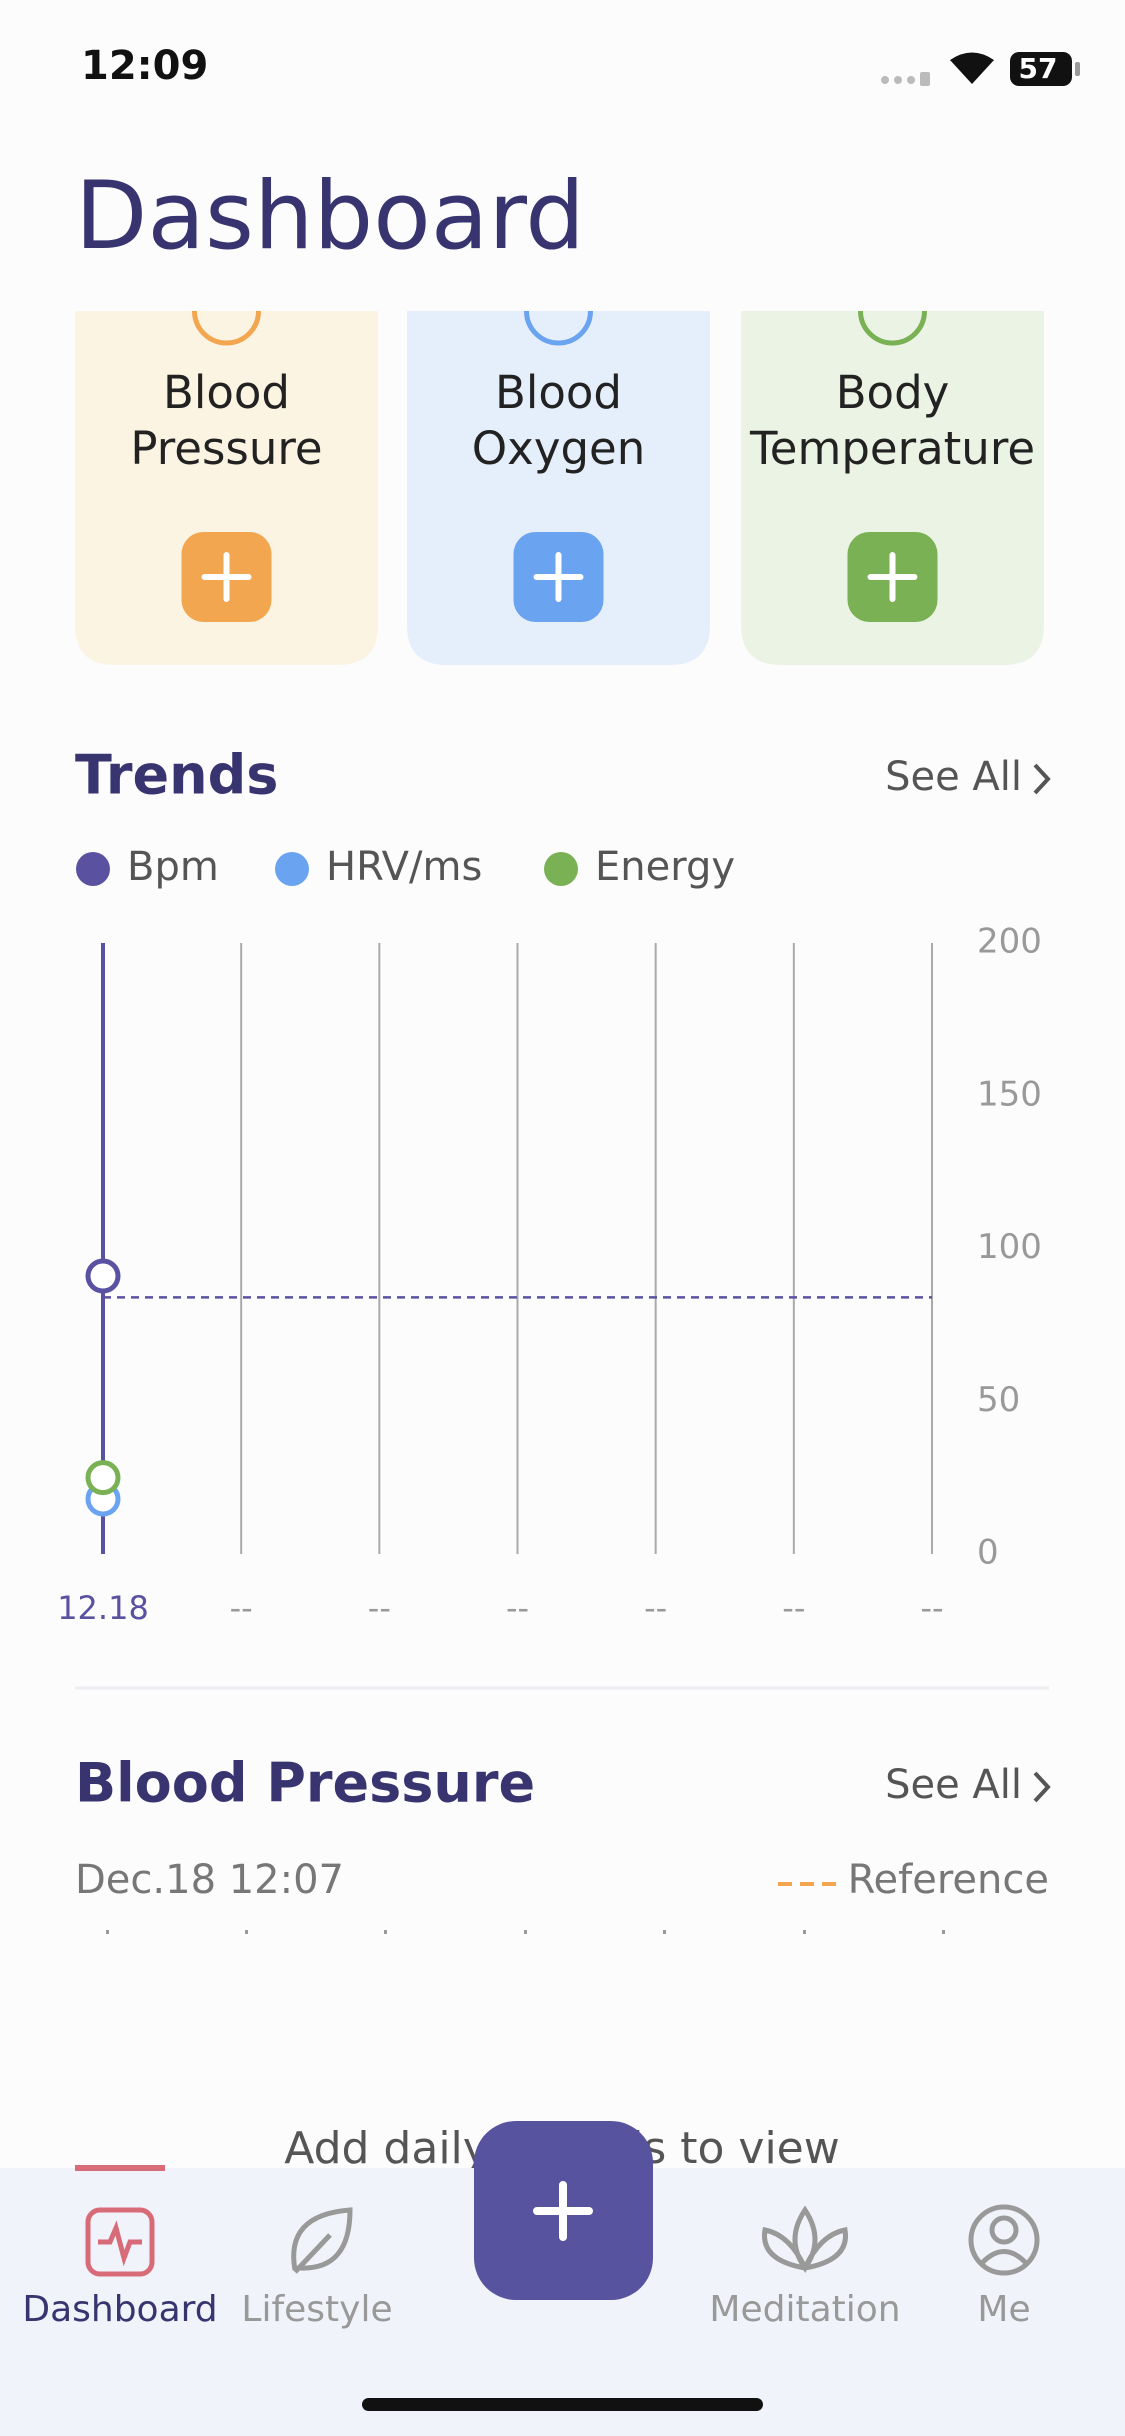 The image size is (1125, 2436). Describe the element at coordinates (804, 2309) in the screenshot. I see `tab-label: Meditation` at that location.